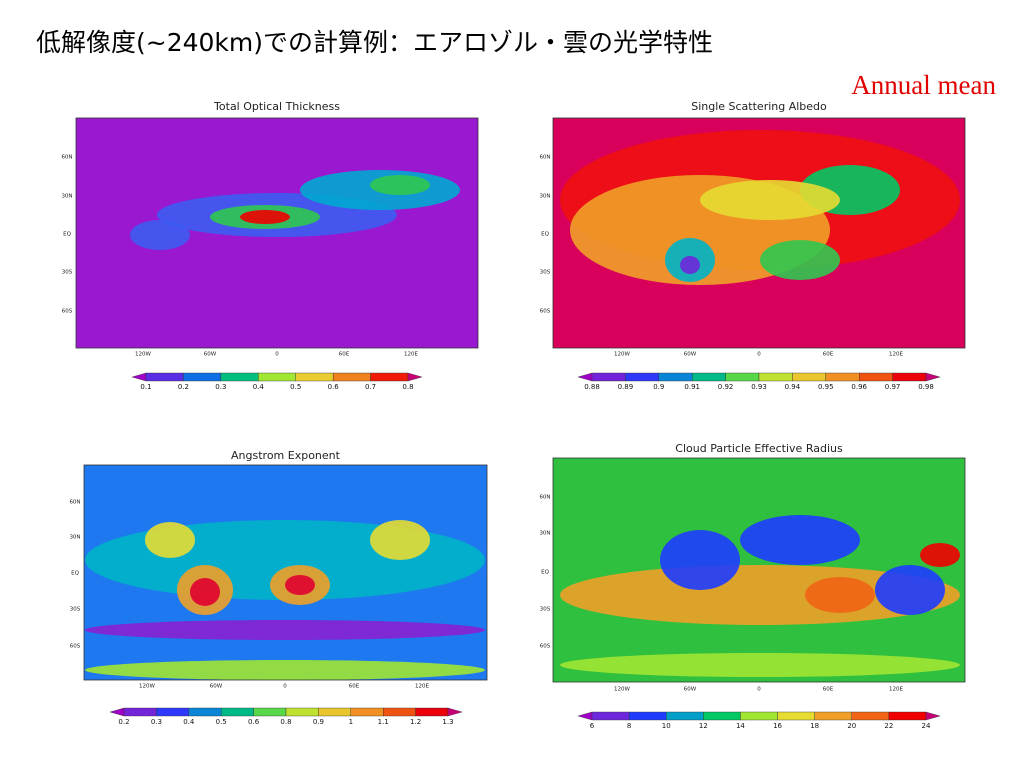  I want to click on colorbar-label: 12, so click(703, 726).